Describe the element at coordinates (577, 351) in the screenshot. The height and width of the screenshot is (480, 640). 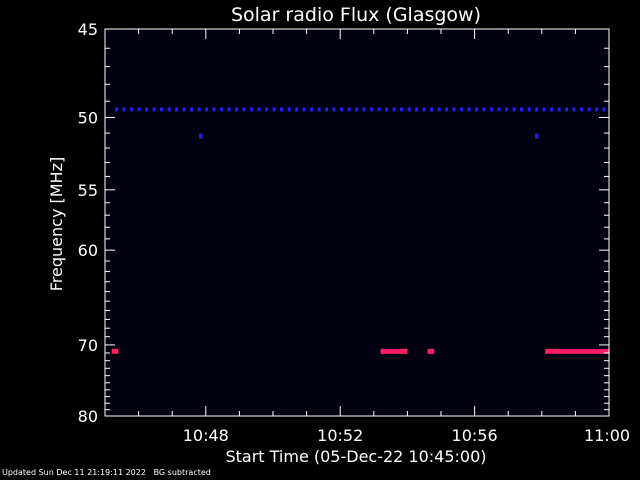
I see `band-71mhz-d` at that location.